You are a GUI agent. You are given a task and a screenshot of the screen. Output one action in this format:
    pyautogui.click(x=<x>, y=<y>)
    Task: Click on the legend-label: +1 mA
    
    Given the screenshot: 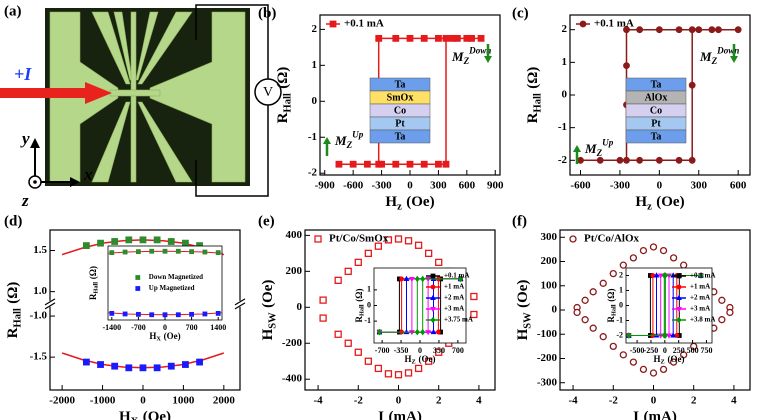 What is the action you would take?
    pyautogui.click(x=454, y=287)
    